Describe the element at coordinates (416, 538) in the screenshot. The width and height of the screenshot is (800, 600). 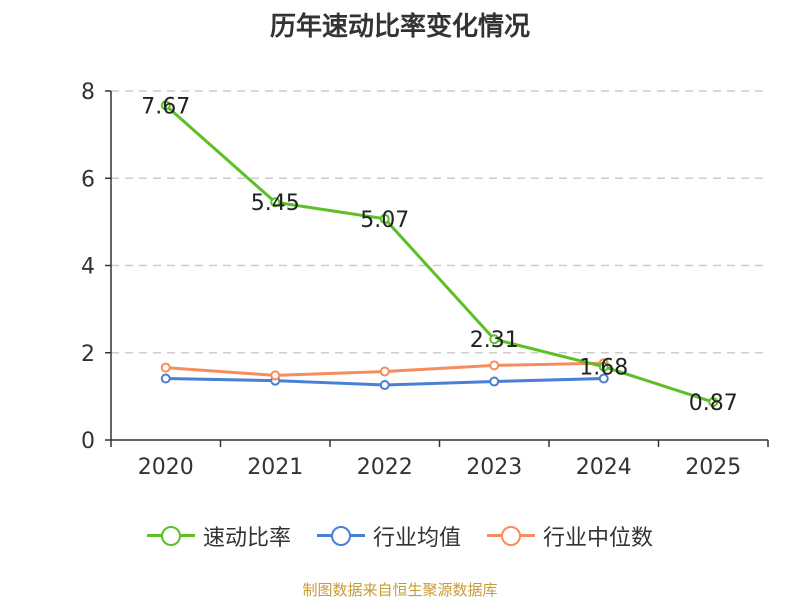
I see `legend-label: 行业均值` at that location.